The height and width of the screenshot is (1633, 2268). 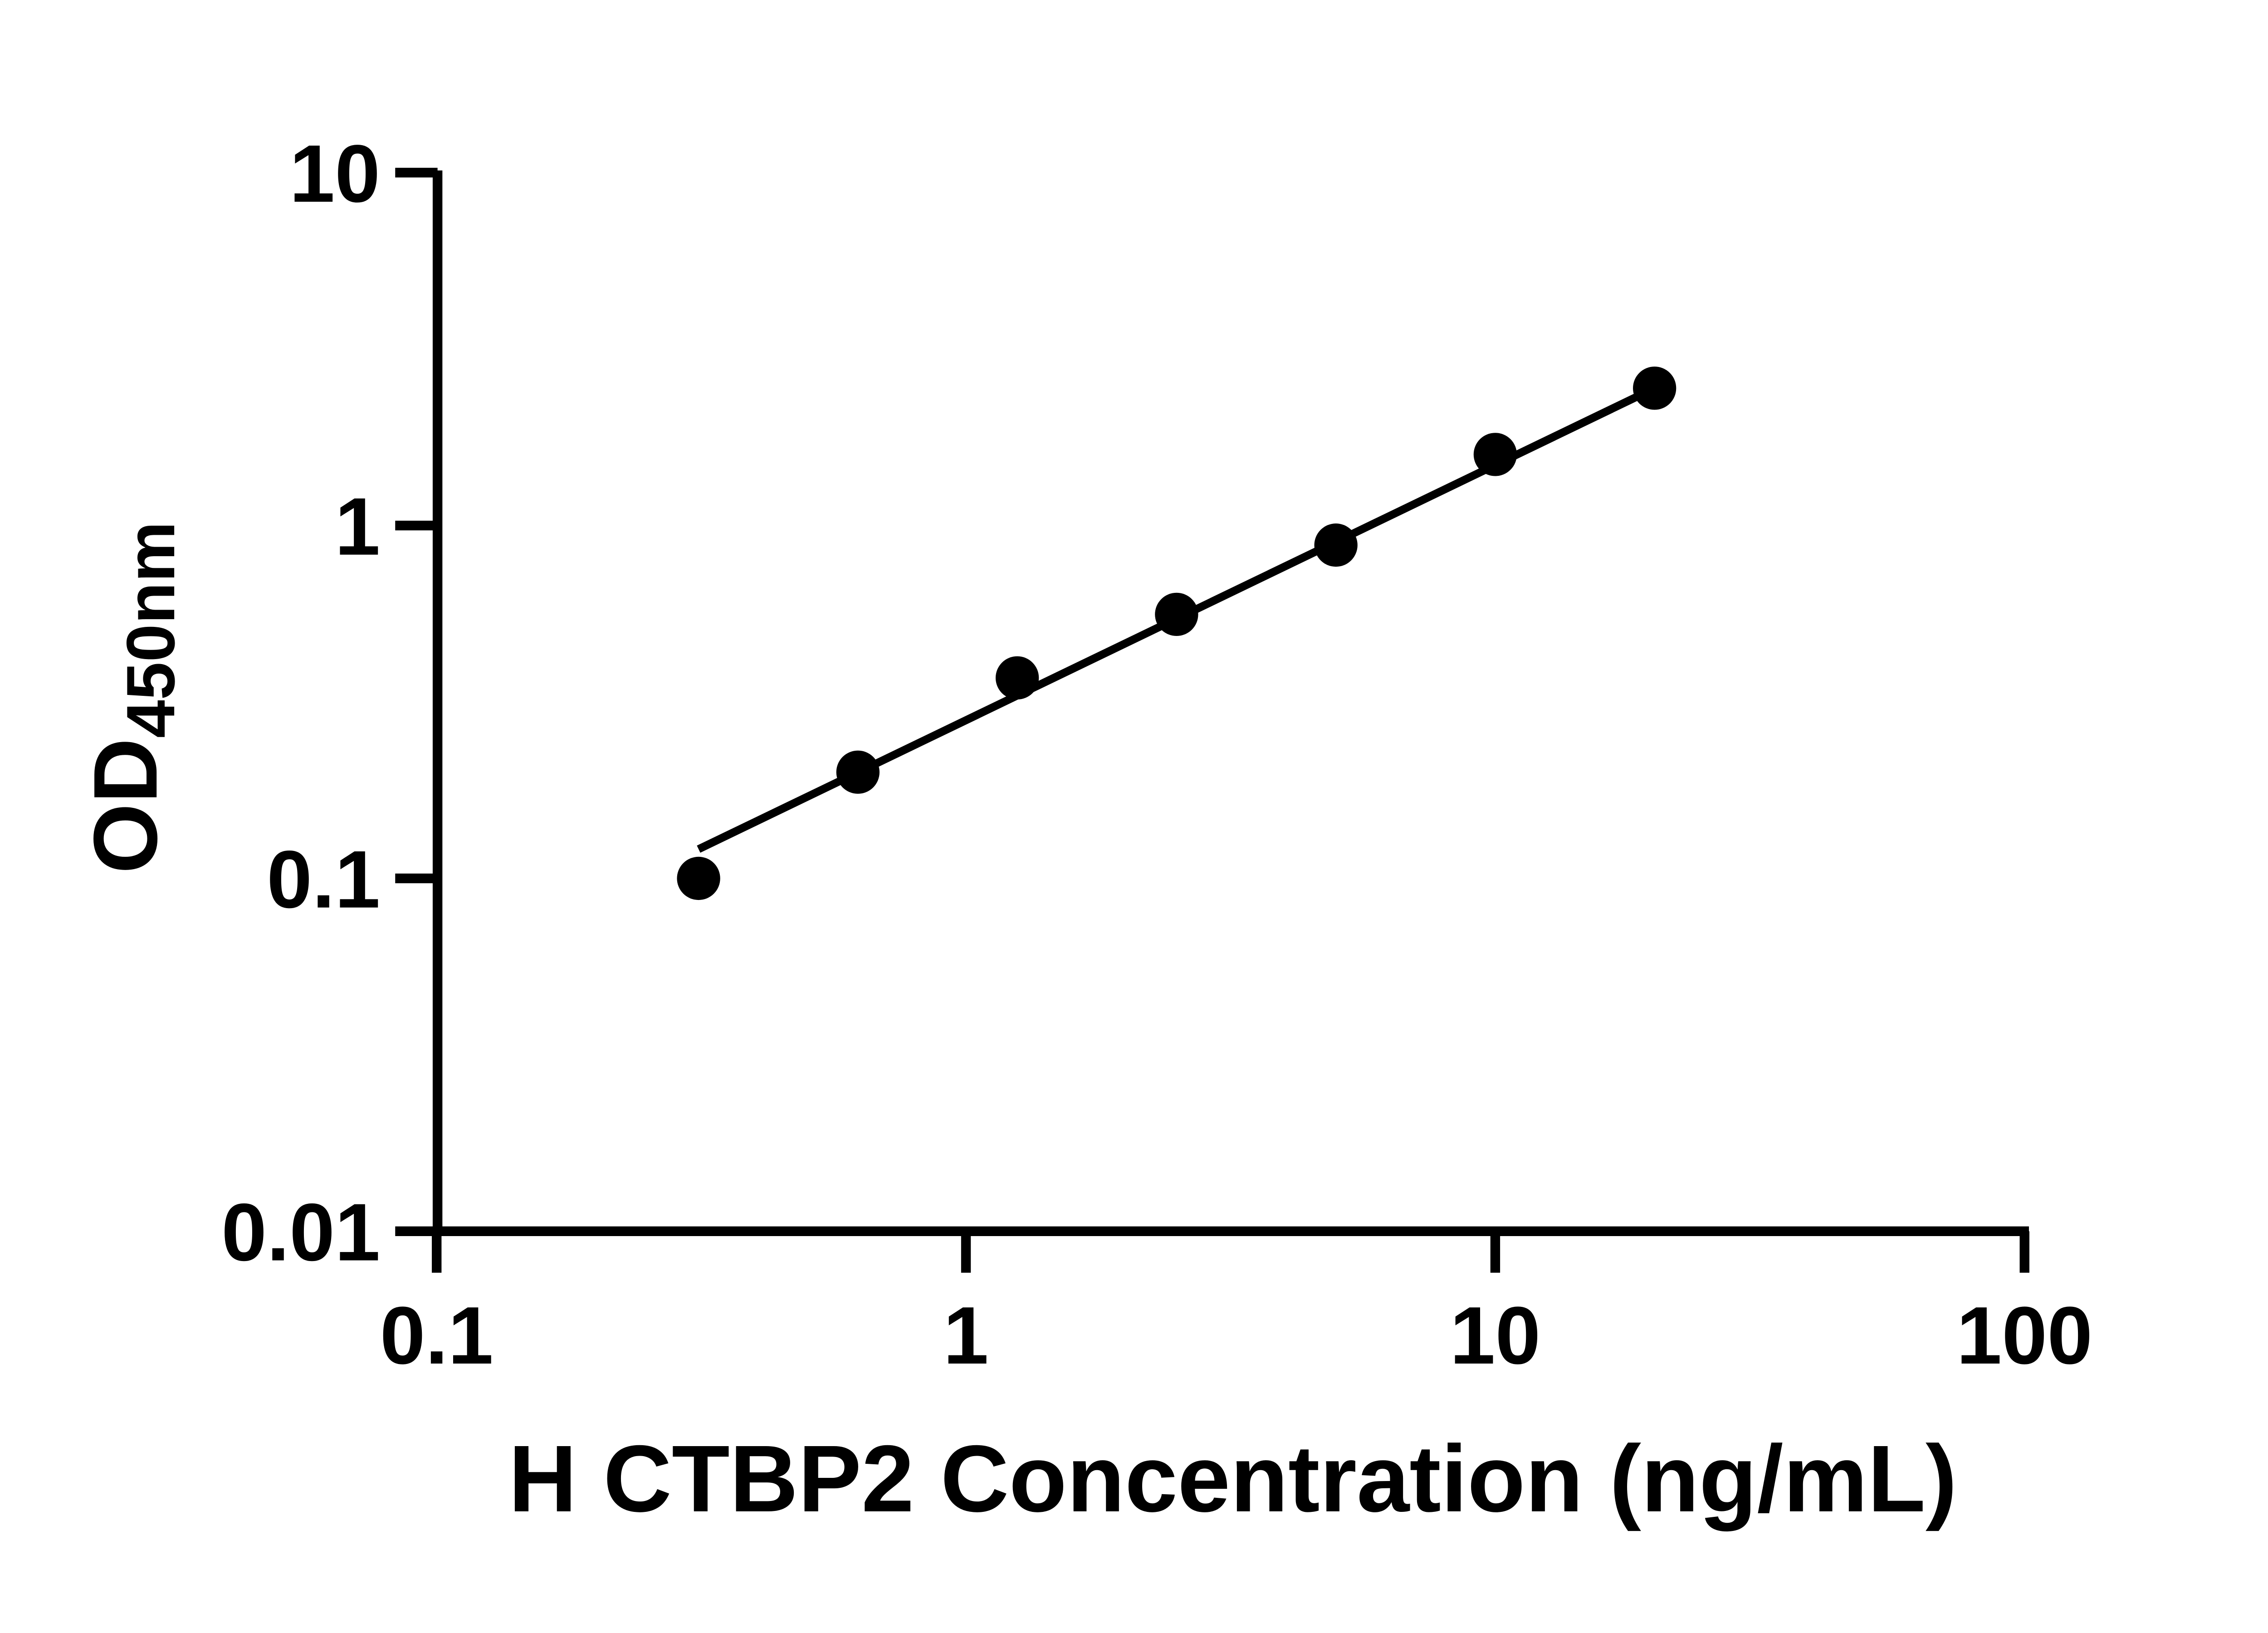 I want to click on x-axis-tick-labels: 0.1 1 10 100, so click(x=1237, y=1335).